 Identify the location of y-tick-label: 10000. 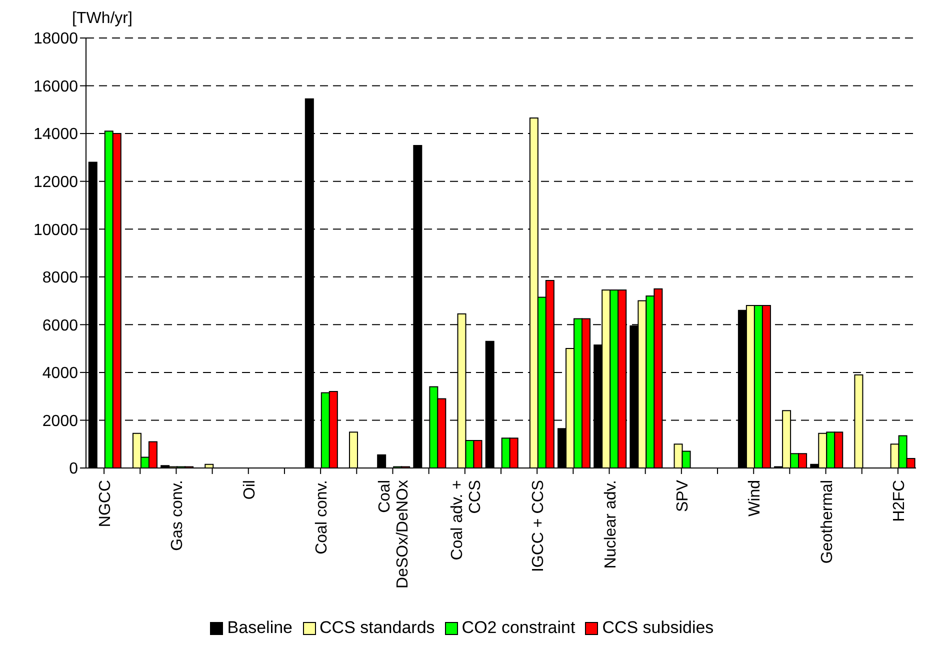
(56, 230).